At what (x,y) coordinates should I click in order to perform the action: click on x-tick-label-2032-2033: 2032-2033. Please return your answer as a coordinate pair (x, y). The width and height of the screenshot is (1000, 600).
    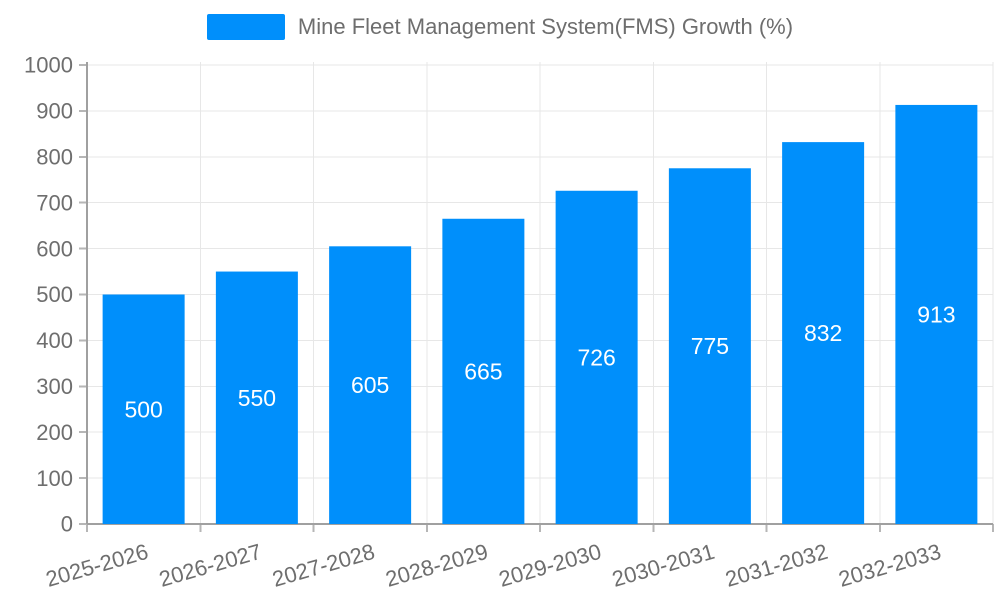
    Looking at the image, I should click on (890, 565).